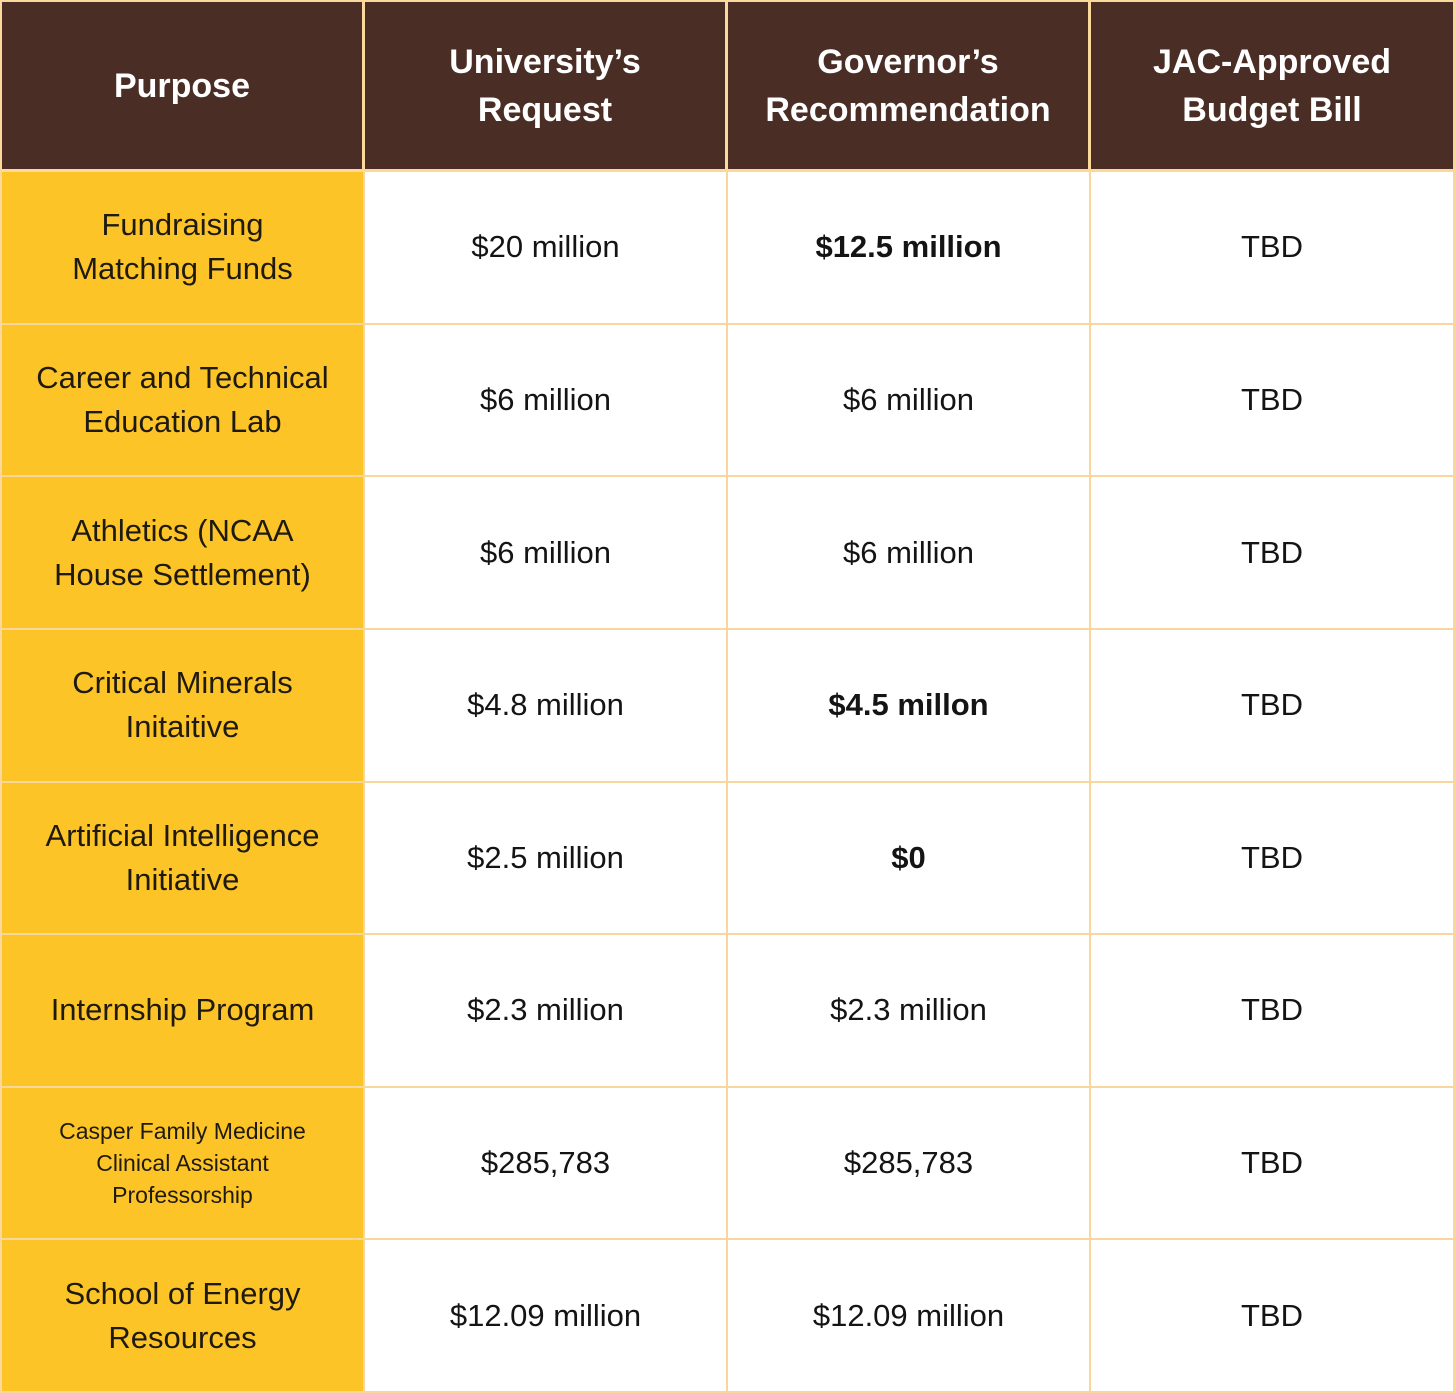 The width and height of the screenshot is (1456, 1393). What do you see at coordinates (1273, 706) in the screenshot?
I see `jac-critical-minerals-initiative: TBD` at bounding box center [1273, 706].